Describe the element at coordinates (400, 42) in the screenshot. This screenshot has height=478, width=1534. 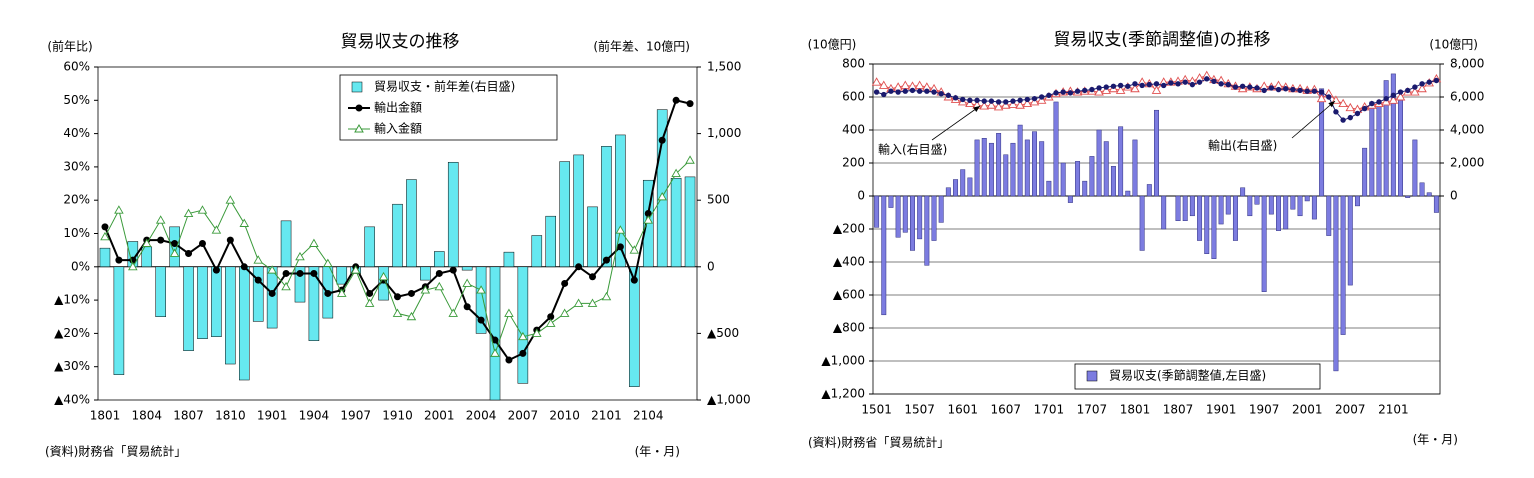
I see `chart-title: 貿易収支の推移` at that location.